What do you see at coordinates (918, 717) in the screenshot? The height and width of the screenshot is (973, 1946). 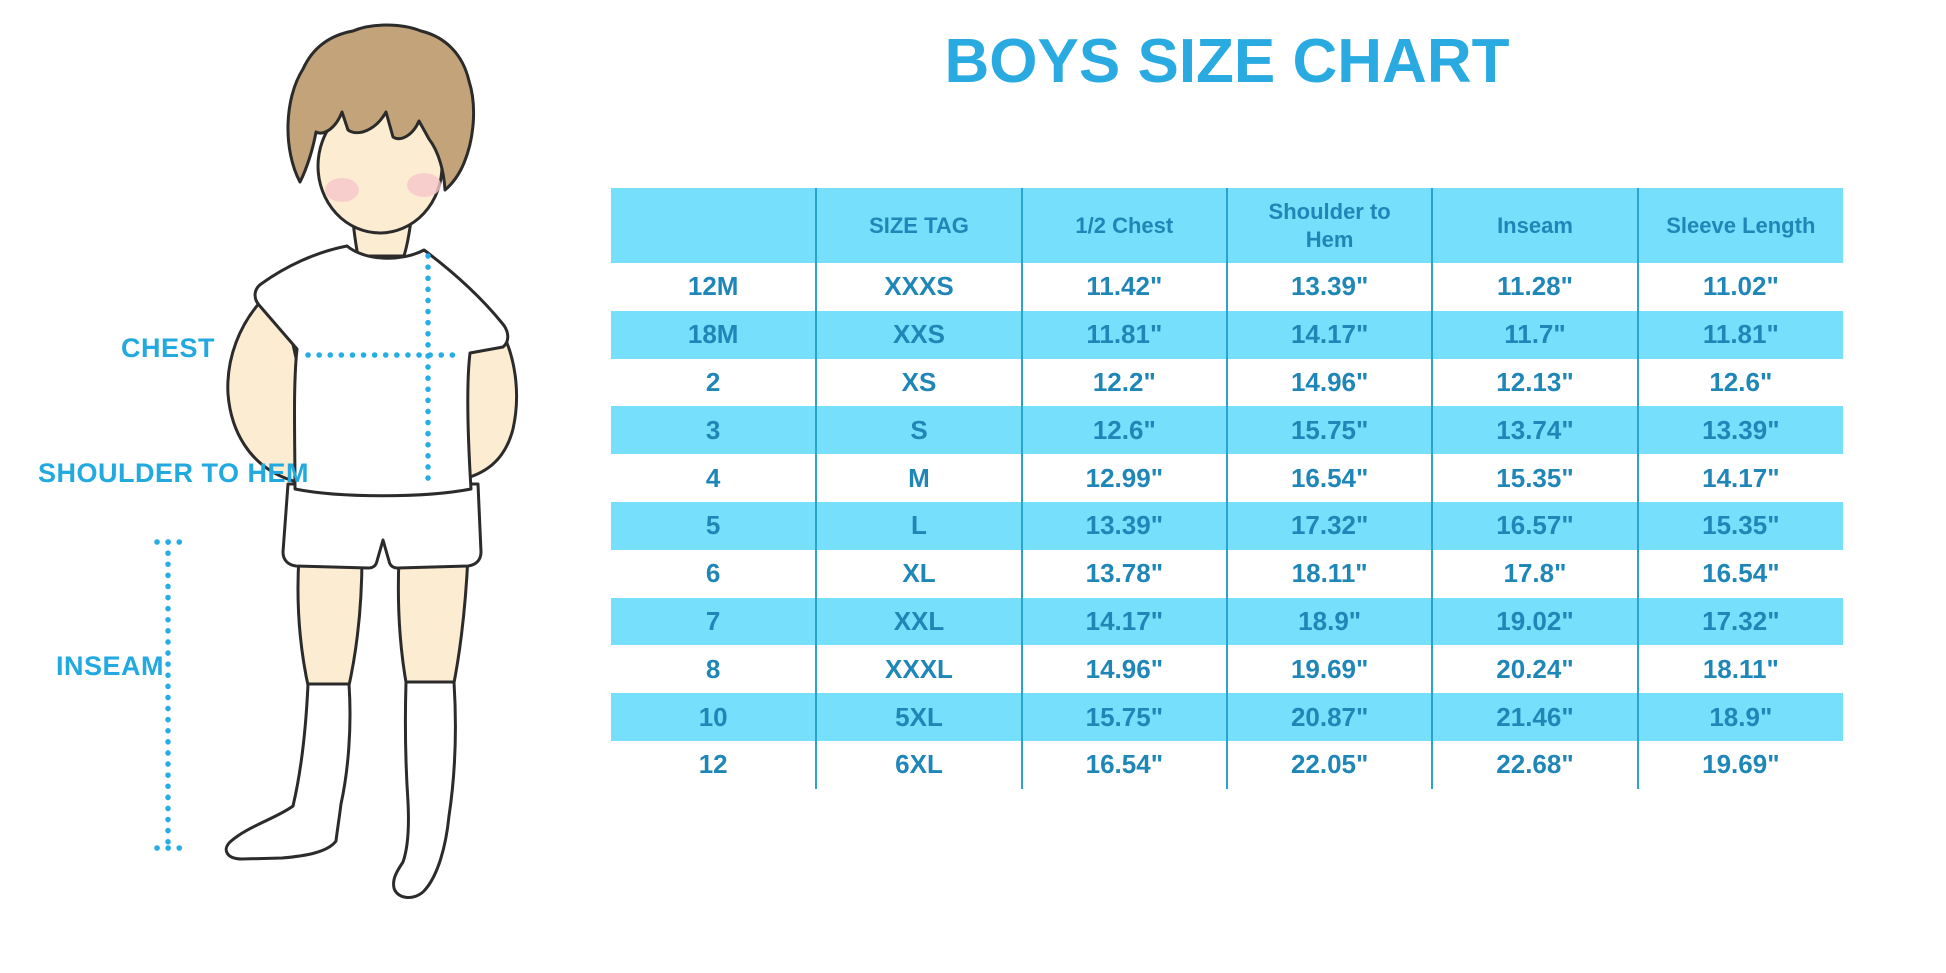 I see `measurement-cell: 5XL` at bounding box center [918, 717].